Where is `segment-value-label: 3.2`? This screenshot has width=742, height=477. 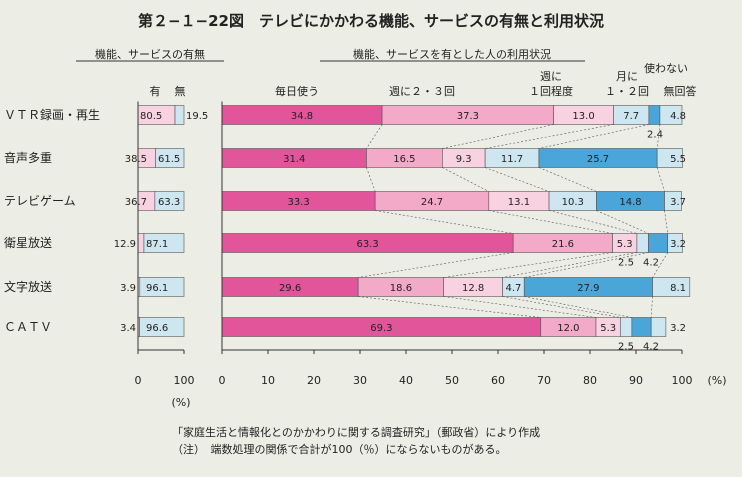
segment-value-label: 3.2 is located at coordinates (678, 244).